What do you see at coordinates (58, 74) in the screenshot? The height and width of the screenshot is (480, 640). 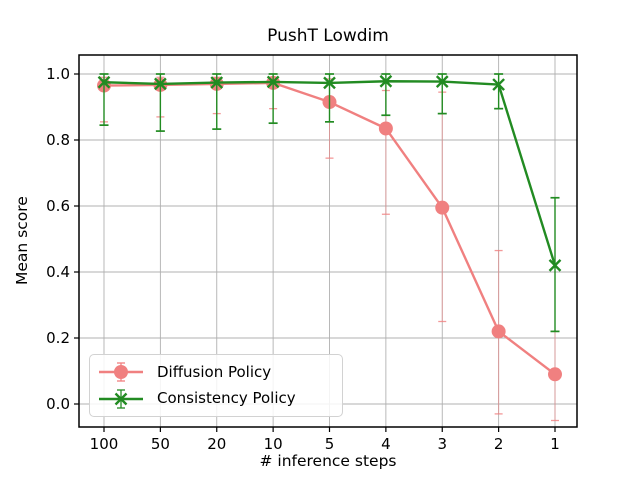 I see `y-tick-label: 1.0` at bounding box center [58, 74].